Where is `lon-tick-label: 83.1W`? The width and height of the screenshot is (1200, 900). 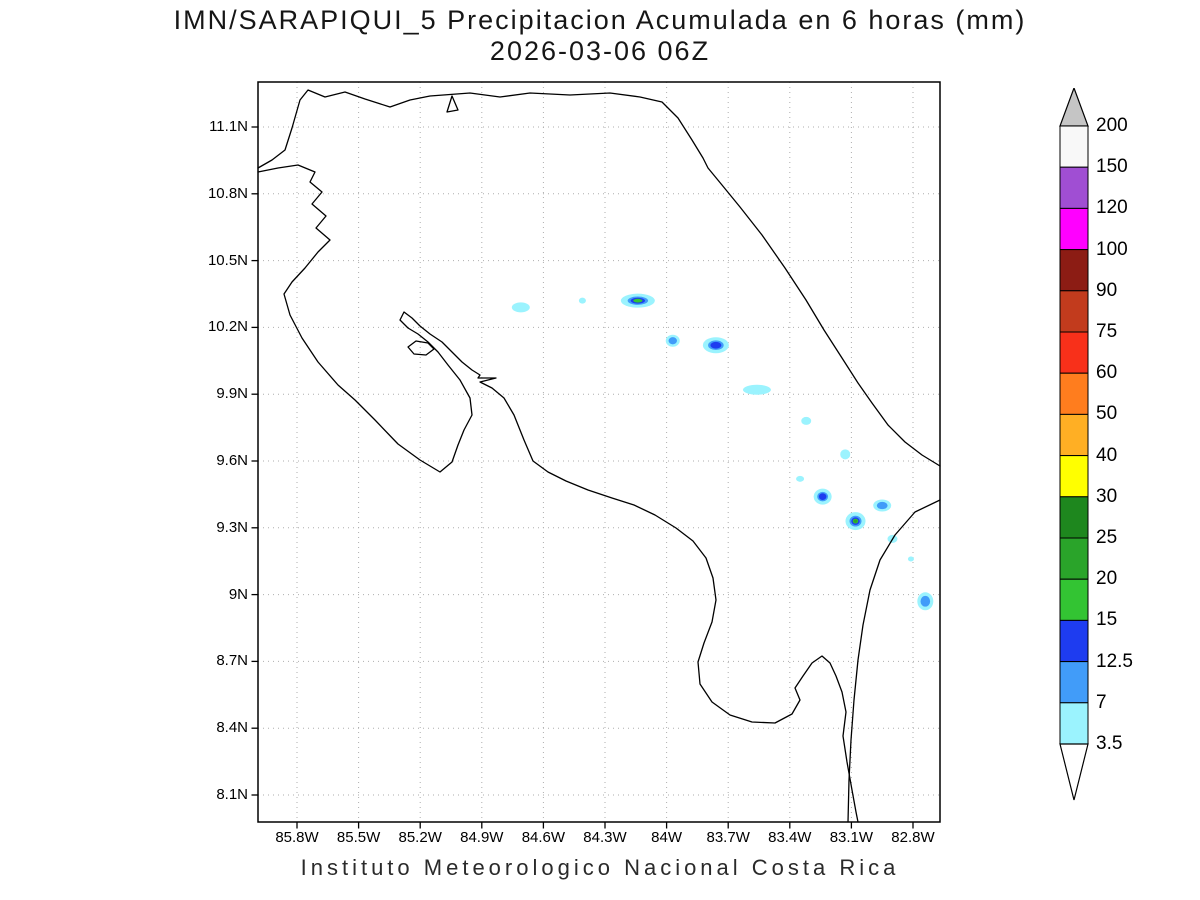 lon-tick-label: 83.1W is located at coordinates (851, 837).